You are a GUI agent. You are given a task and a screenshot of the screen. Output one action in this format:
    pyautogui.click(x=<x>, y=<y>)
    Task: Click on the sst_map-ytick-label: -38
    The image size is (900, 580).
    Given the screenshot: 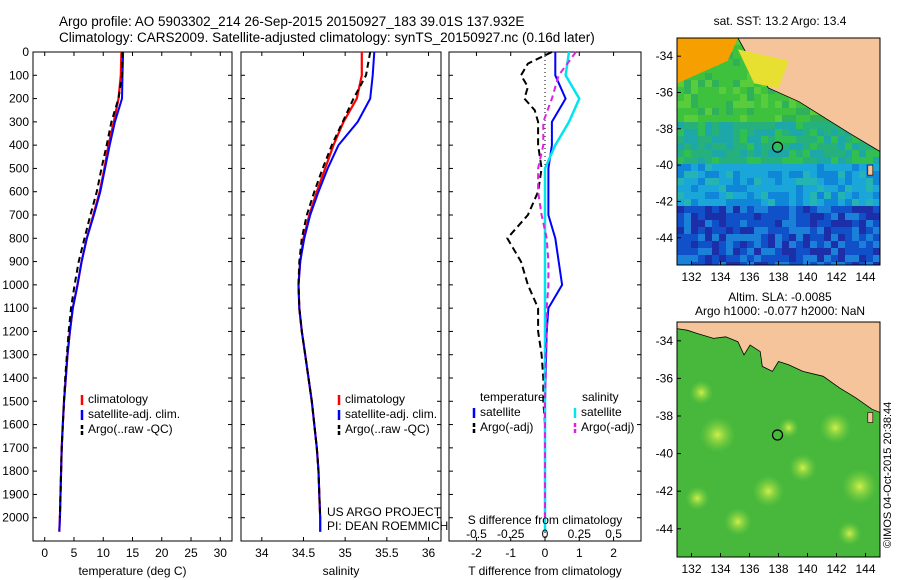 What is the action you would take?
    pyautogui.click(x=665, y=129)
    